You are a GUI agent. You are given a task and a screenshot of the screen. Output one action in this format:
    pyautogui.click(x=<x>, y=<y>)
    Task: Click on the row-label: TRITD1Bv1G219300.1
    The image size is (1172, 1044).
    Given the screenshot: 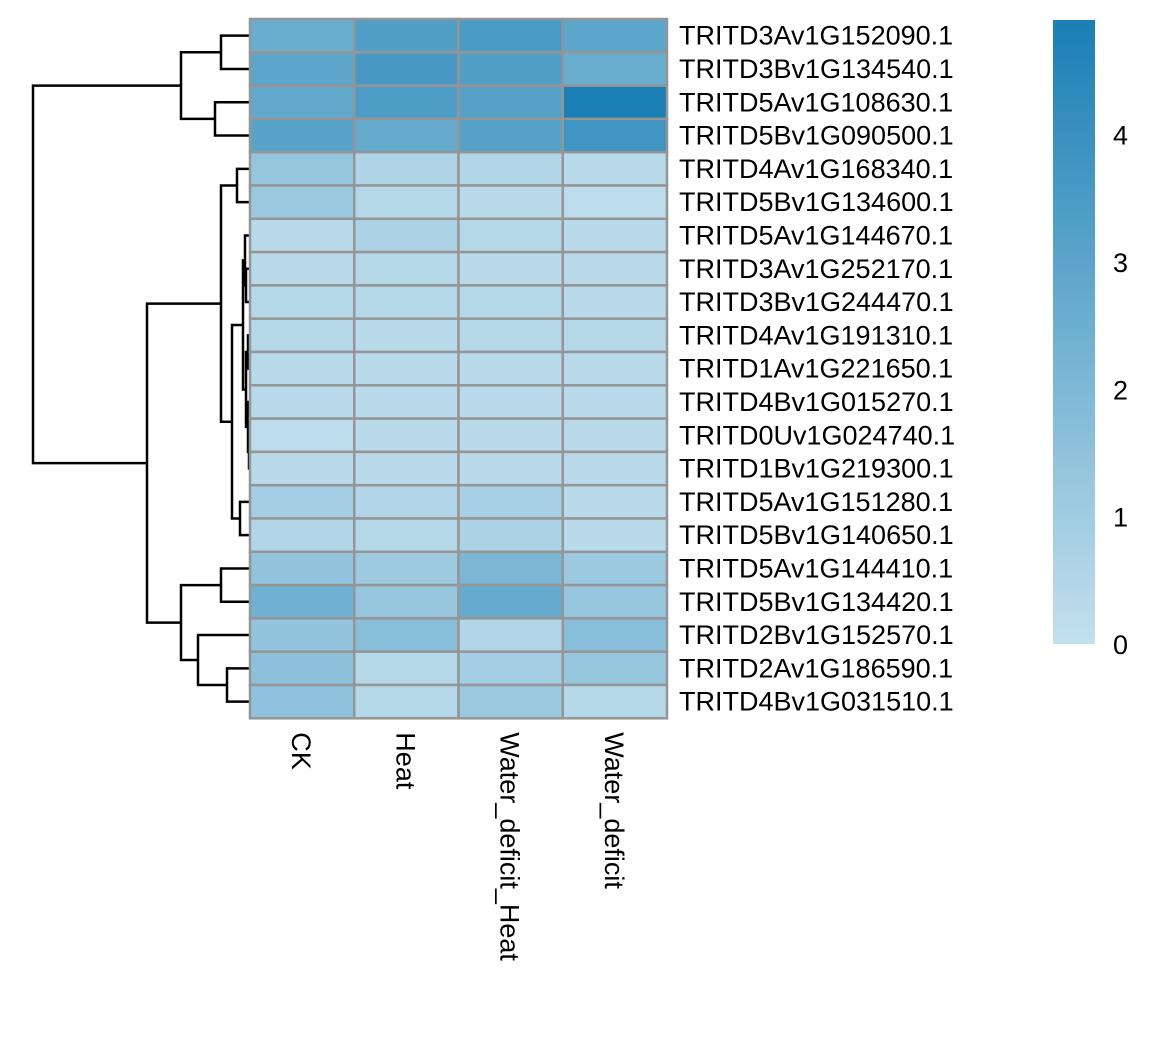 What is the action you would take?
    pyautogui.click(x=816, y=469)
    